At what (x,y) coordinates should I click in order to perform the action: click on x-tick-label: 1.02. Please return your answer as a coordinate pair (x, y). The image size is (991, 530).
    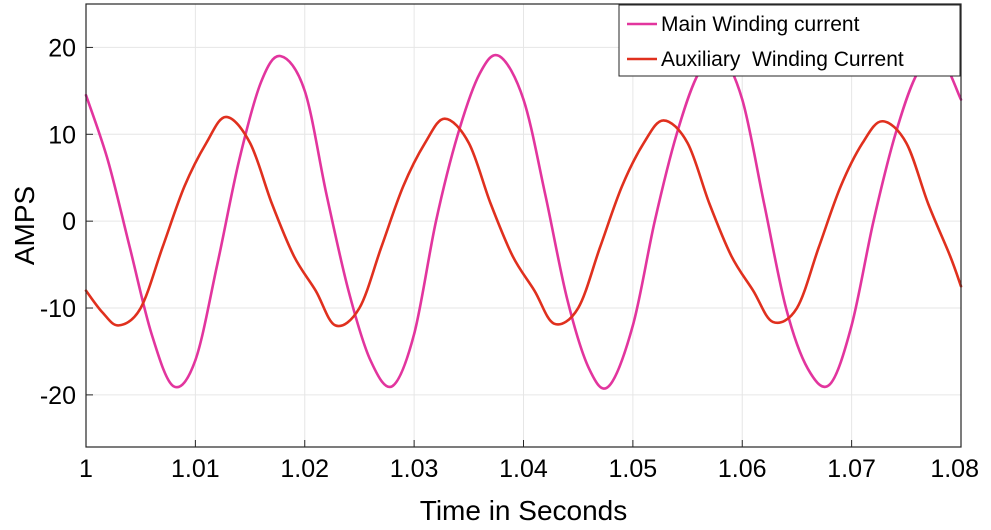
    Looking at the image, I should click on (304, 469).